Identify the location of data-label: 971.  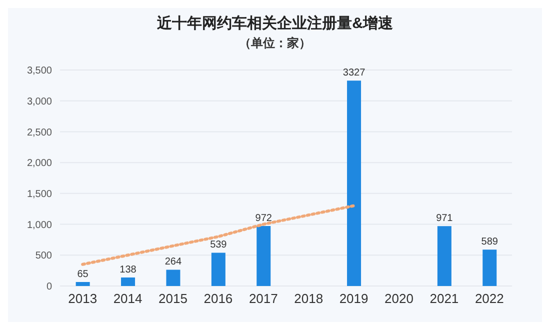
(445, 218).